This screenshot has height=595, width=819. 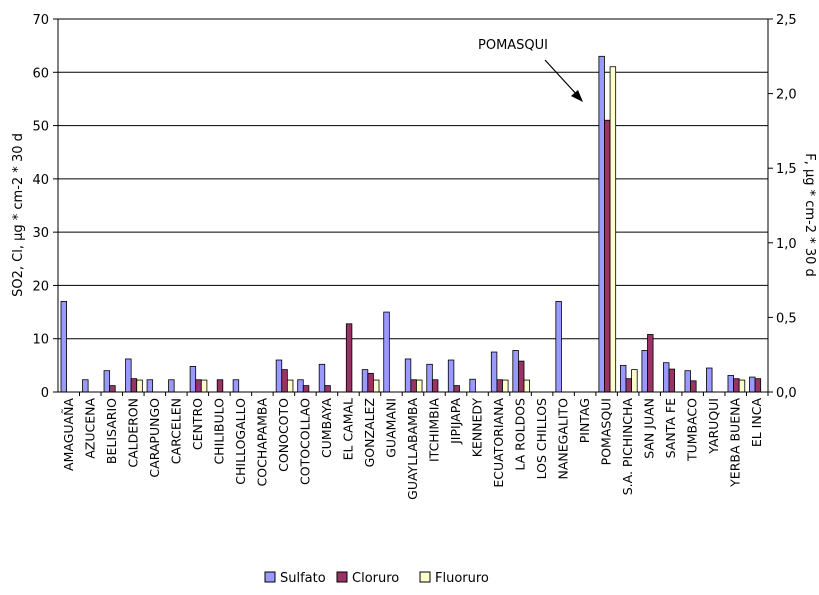 What do you see at coordinates (786, 318) in the screenshot?
I see `y2-tick-label: 0,5` at bounding box center [786, 318].